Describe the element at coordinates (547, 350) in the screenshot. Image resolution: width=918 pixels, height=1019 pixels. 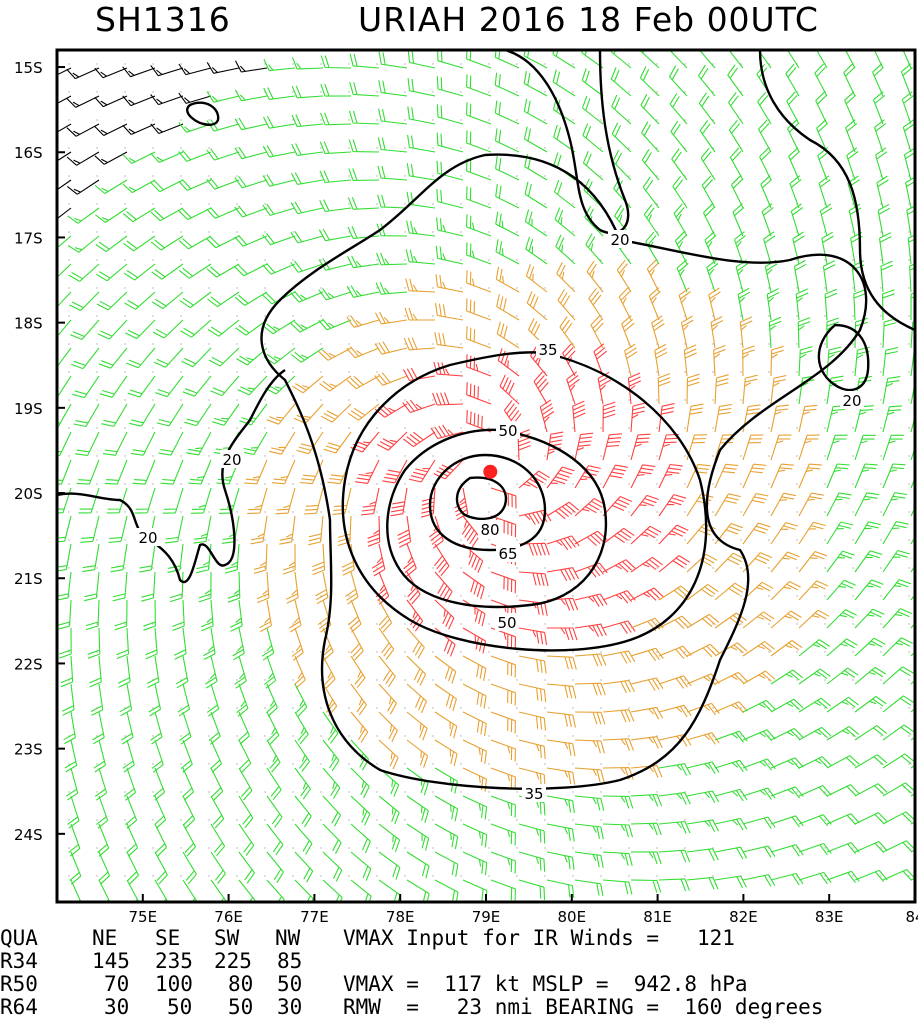
I see `contour-label: 35` at that location.